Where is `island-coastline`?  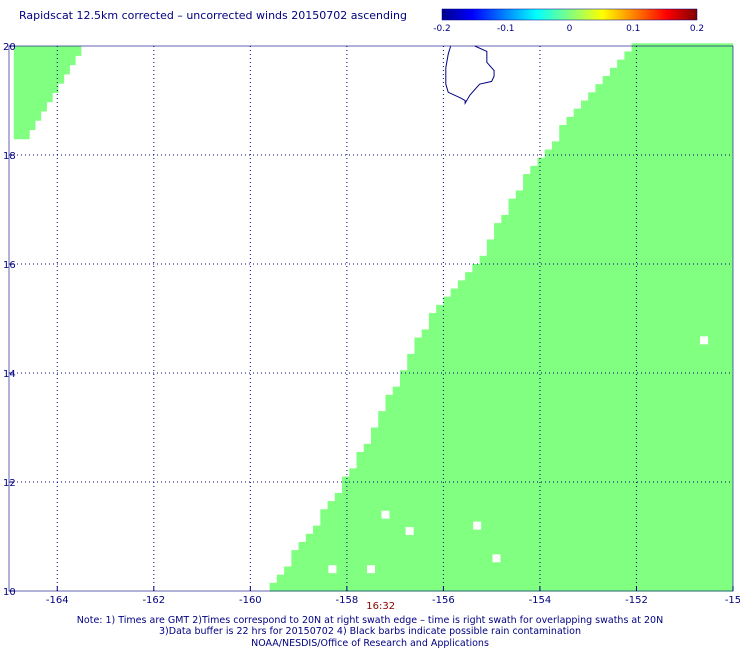
island-coastline is located at coordinates (470, 75).